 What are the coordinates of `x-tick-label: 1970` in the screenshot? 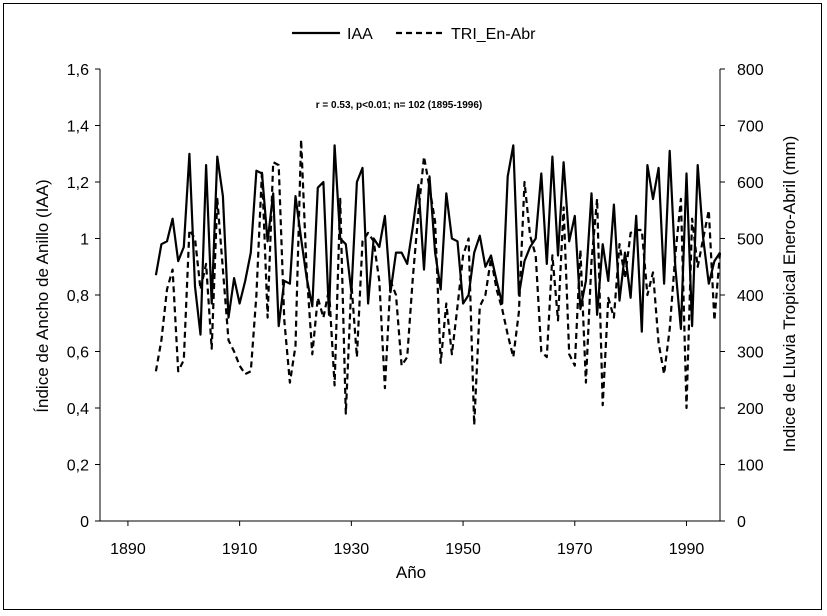 It's located at (575, 549).